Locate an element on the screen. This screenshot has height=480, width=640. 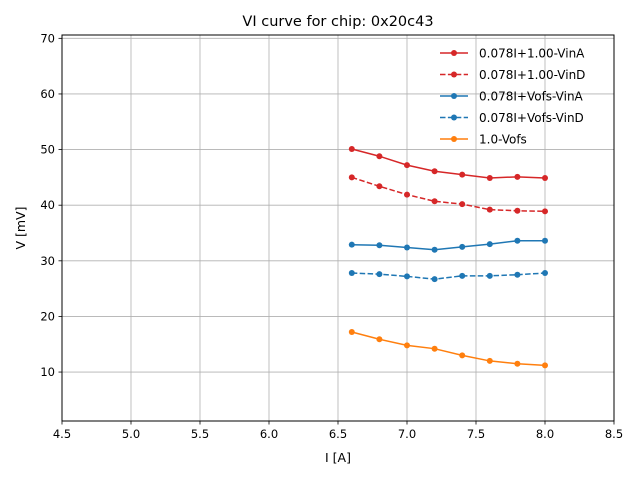
y-tick-label: 30 is located at coordinates (47, 261).